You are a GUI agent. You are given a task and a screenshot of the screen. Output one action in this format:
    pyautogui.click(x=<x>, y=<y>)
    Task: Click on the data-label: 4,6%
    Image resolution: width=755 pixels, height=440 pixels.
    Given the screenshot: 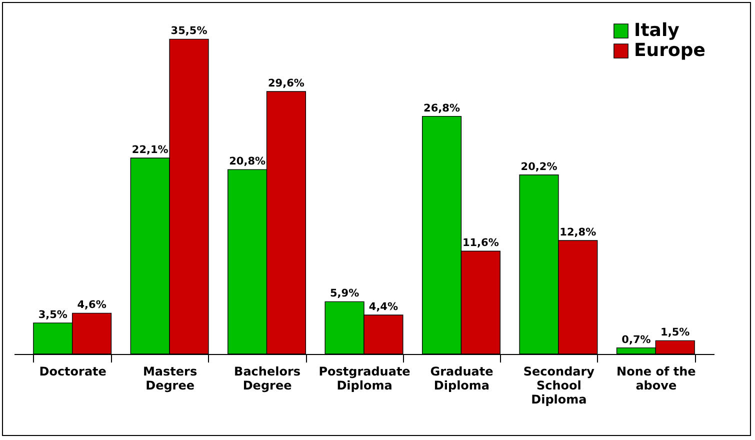 What is the action you would take?
    pyautogui.click(x=92, y=305)
    